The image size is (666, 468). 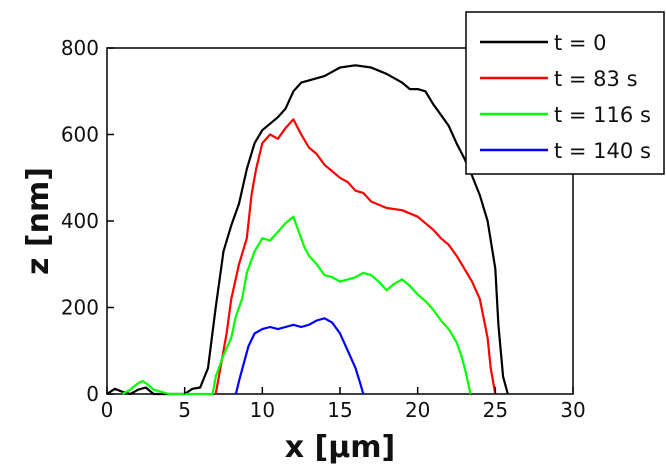 What do you see at coordinates (38, 221) in the screenshot?
I see `y-axis-title: z [nm]` at bounding box center [38, 221].